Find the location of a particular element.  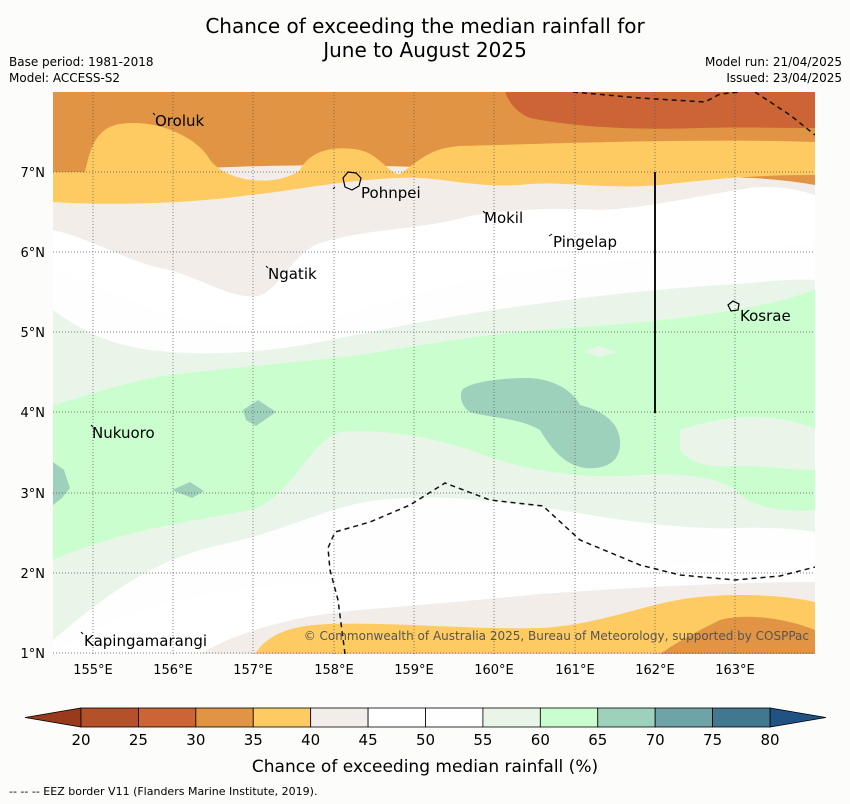

model-run: Model run: 21/04/2025 is located at coordinates (773, 62).